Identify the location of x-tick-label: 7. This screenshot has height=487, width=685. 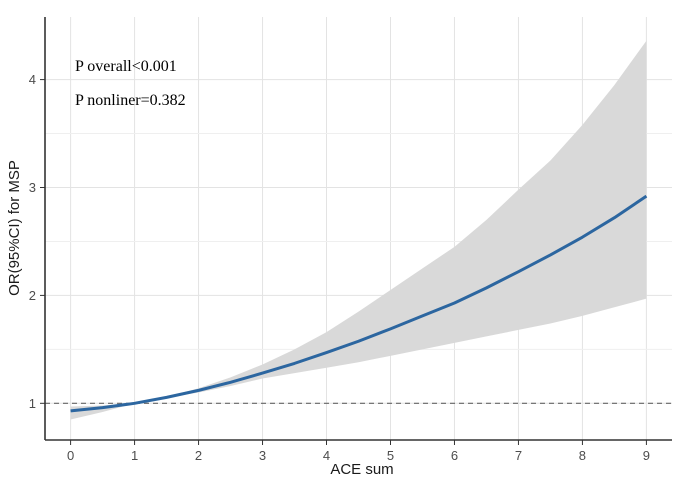
(518, 455).